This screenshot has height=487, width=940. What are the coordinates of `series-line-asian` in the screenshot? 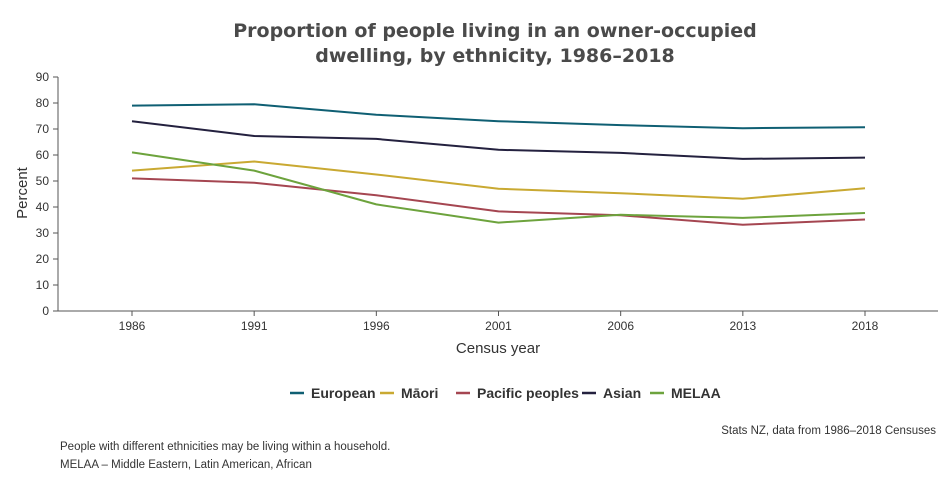 It's located at (498, 140).